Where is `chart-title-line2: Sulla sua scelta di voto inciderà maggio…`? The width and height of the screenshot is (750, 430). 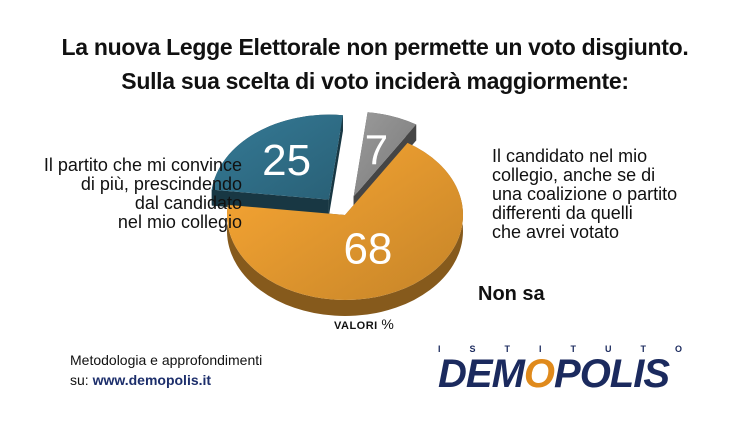
chart-title-line2: Sulla sua scelta di voto inciderà maggio… is located at coordinates (375, 81).